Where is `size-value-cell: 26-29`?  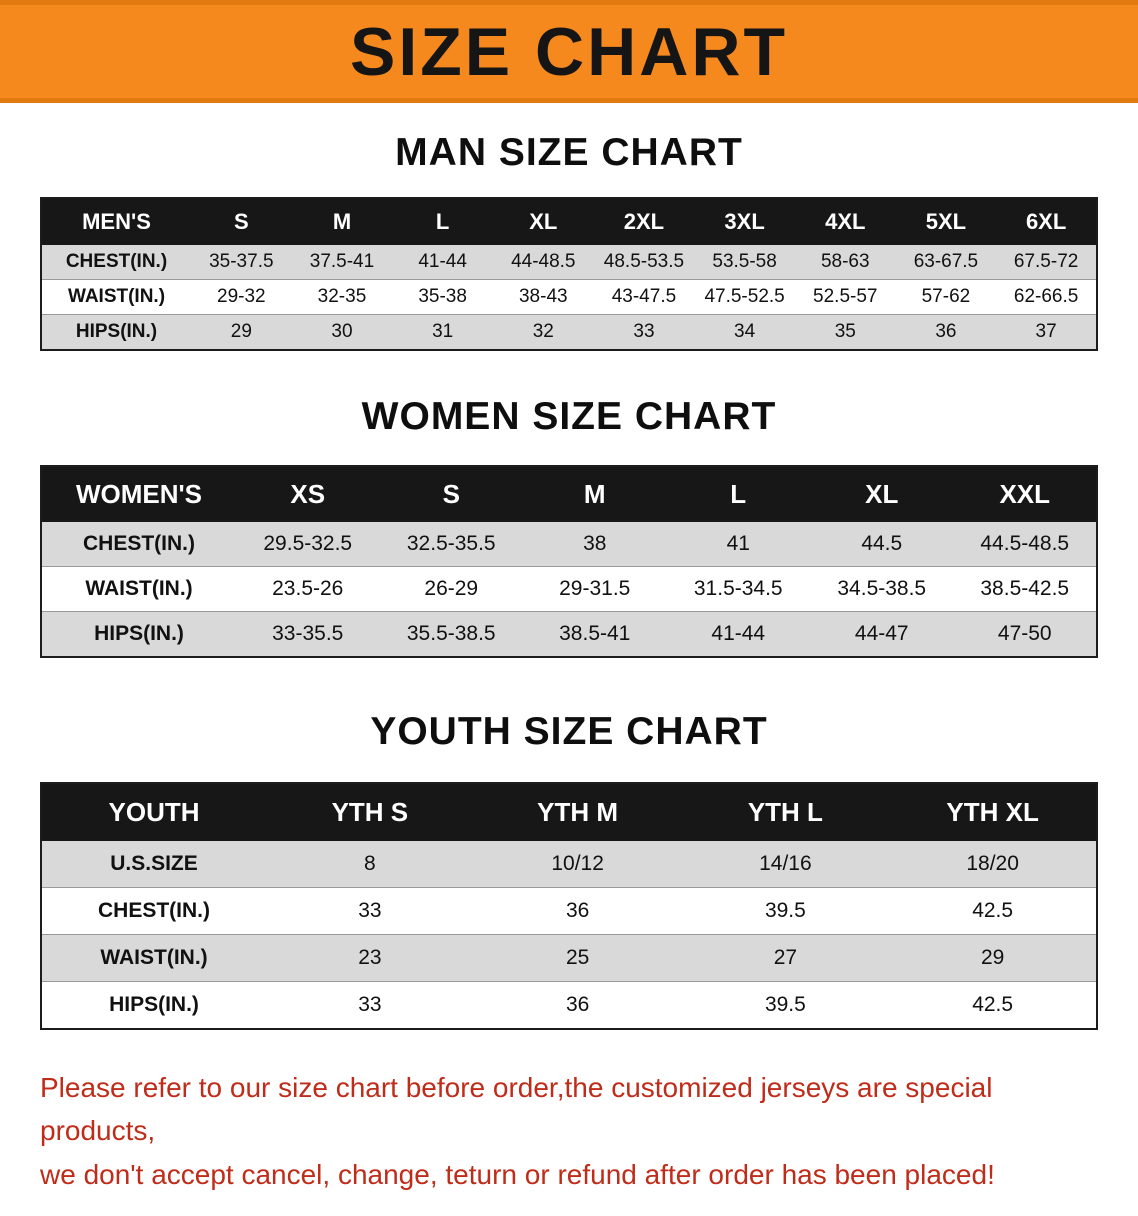 size-value-cell: 26-29 is located at coordinates (451, 589).